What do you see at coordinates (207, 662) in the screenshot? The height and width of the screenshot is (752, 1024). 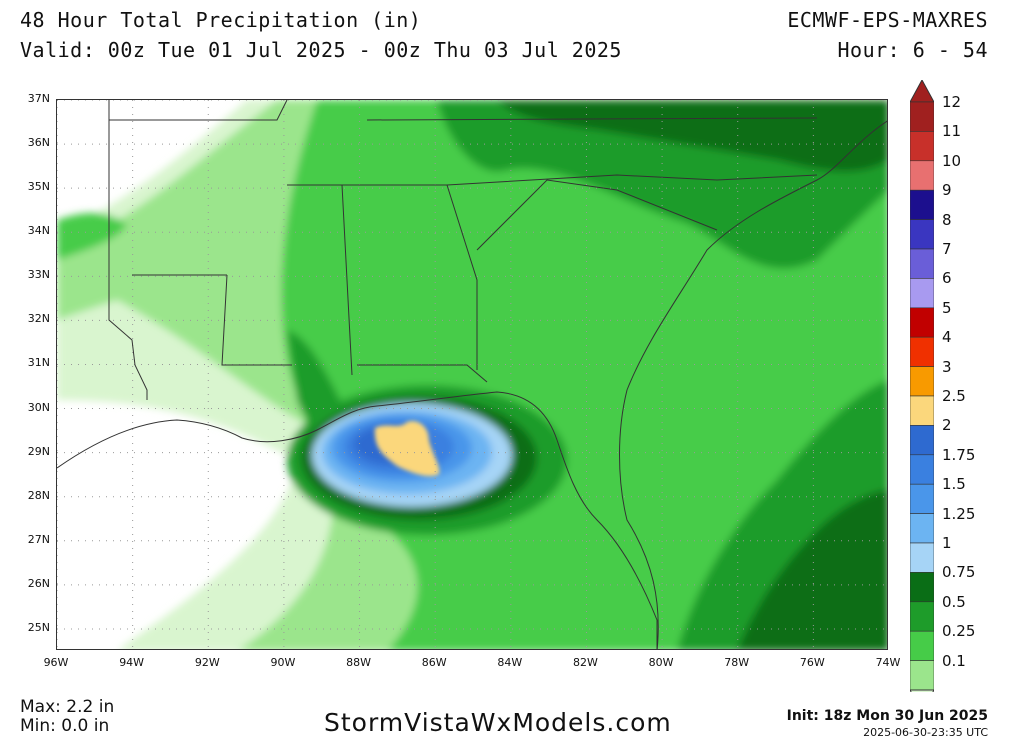 I see `lon-label: 92W` at bounding box center [207, 662].